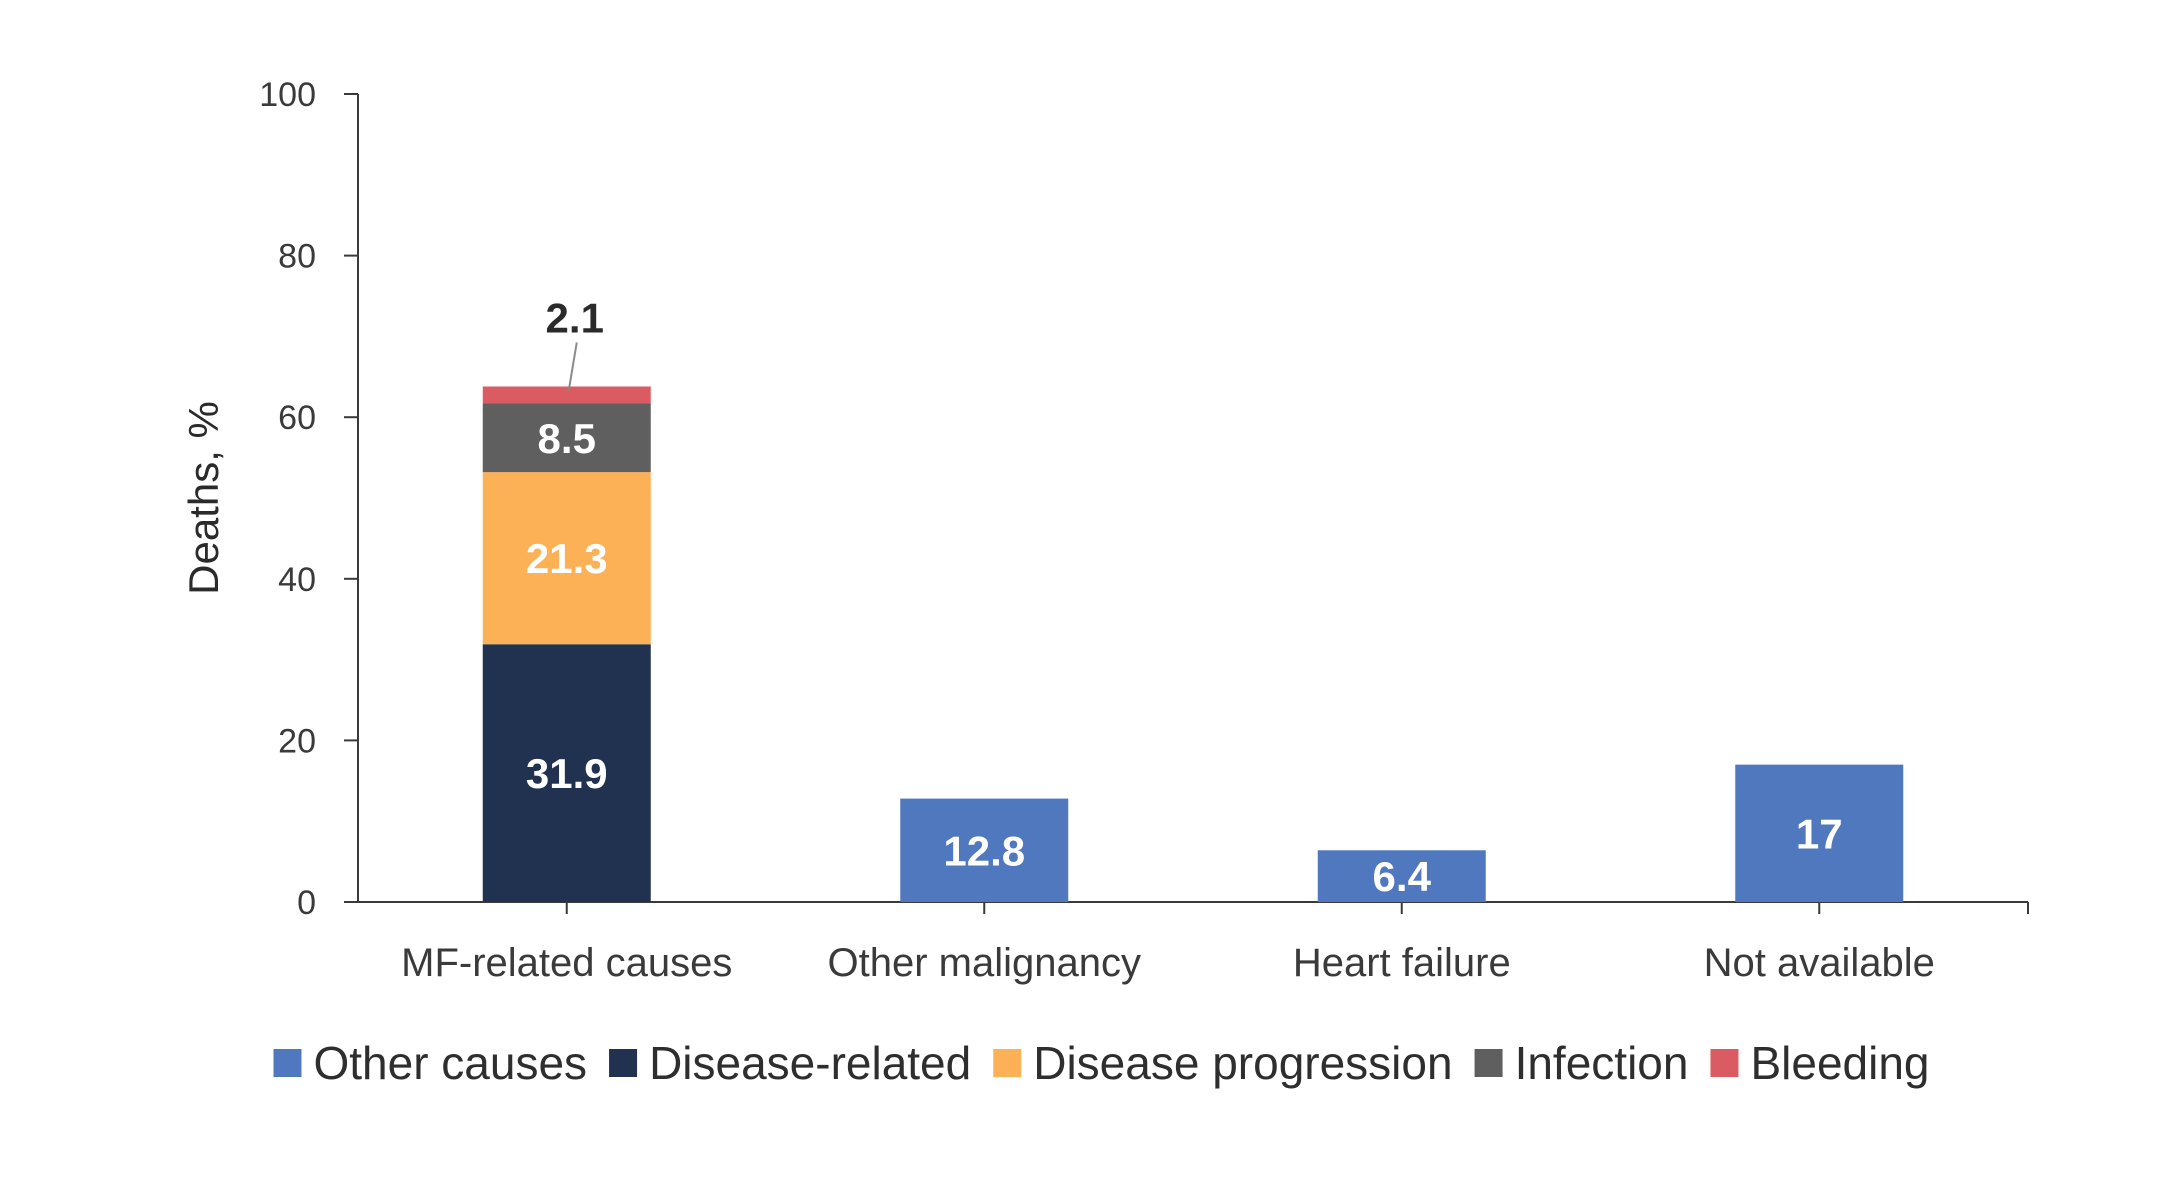 The height and width of the screenshot is (1177, 2183). What do you see at coordinates (575, 317) in the screenshot?
I see `data-label: 2.1` at bounding box center [575, 317].